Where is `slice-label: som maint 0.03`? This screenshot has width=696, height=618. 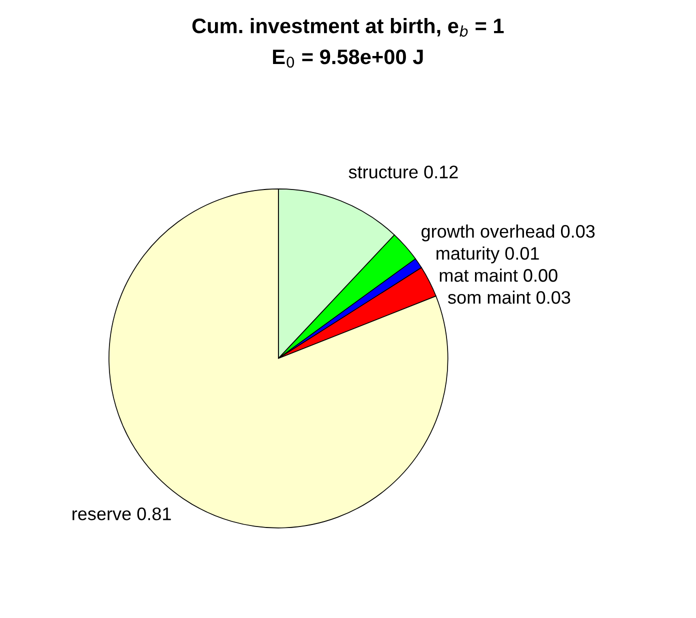 slice-label: som maint 0.03 is located at coordinates (509, 297).